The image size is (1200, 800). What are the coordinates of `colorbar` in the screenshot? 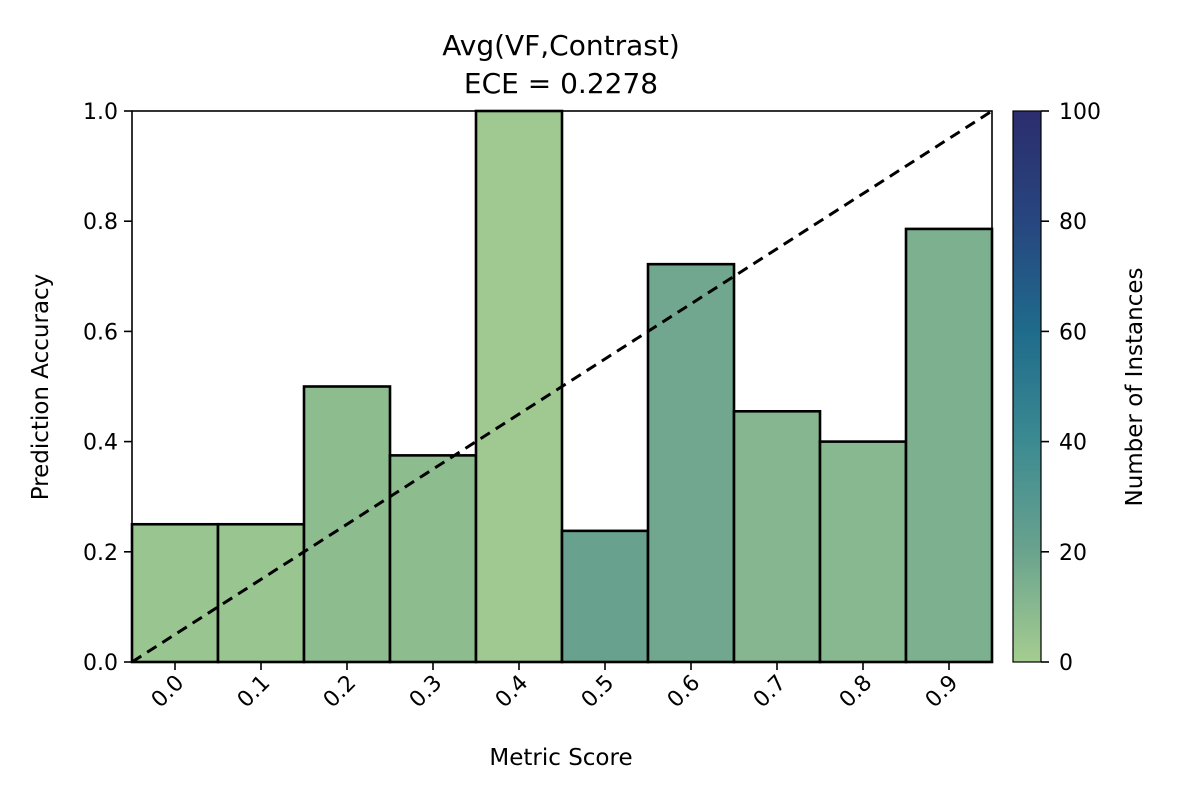 It's located at (1027, 386).